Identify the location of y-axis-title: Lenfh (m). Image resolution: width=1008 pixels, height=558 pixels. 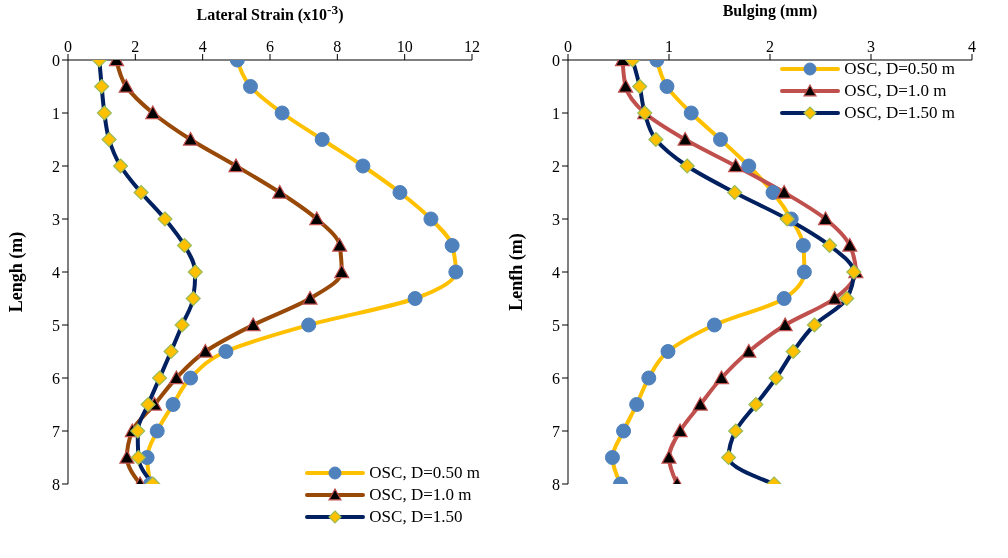
(517, 272).